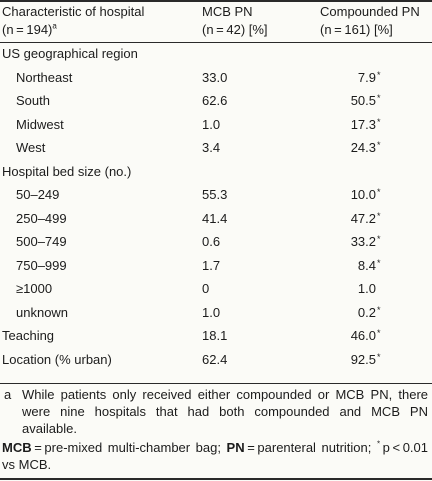  I want to click on compounded-value: 50.5, so click(363, 100).